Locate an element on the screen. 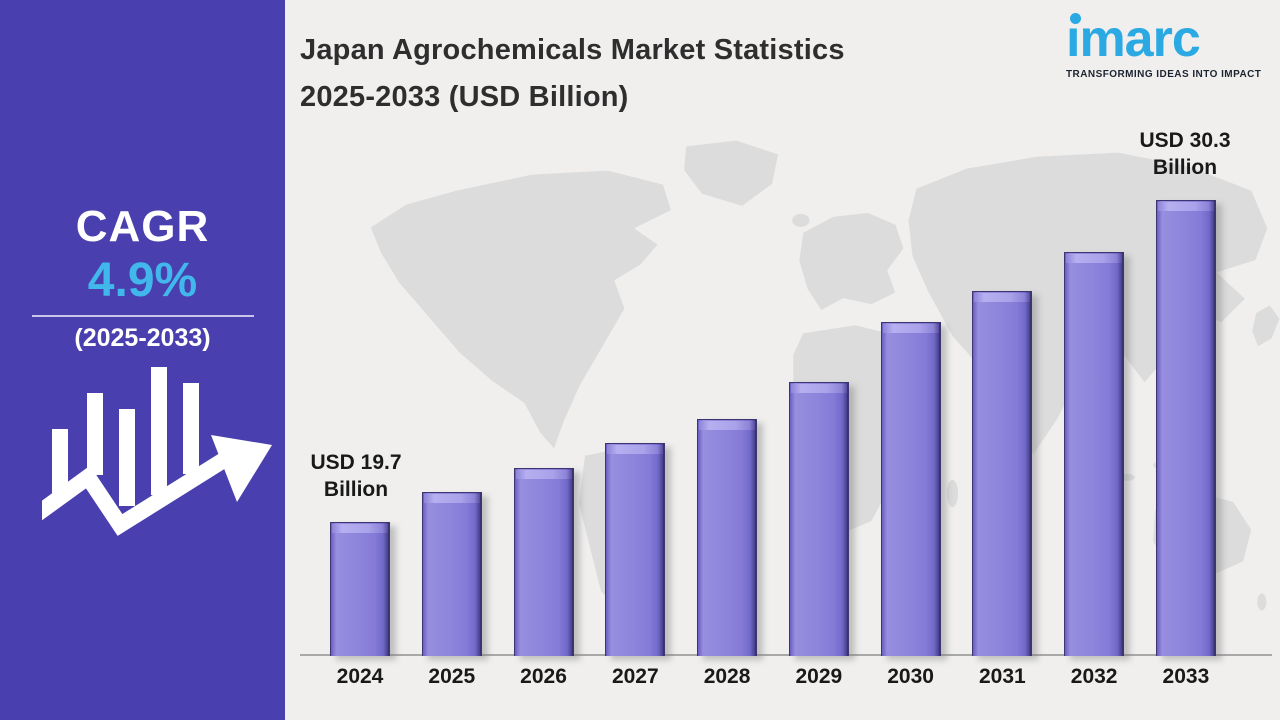 This screenshot has width=1280, height=720. year-label-2027: 2027 is located at coordinates (635, 676).